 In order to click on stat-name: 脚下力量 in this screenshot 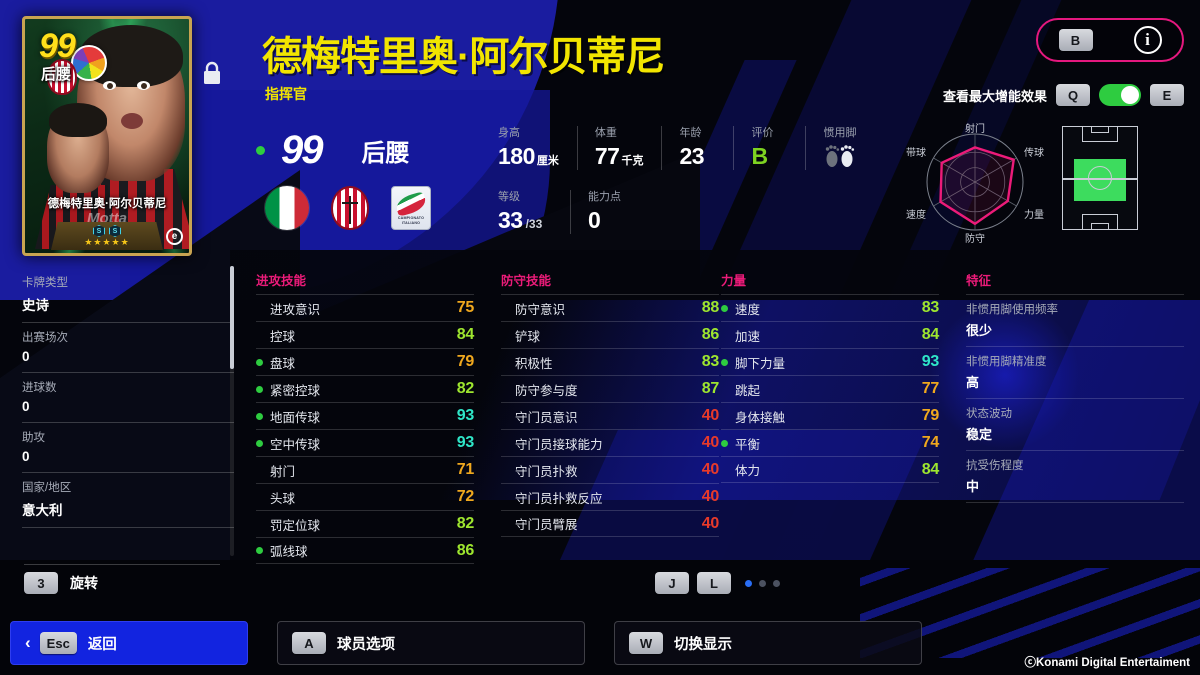, I will do `click(760, 363)`.